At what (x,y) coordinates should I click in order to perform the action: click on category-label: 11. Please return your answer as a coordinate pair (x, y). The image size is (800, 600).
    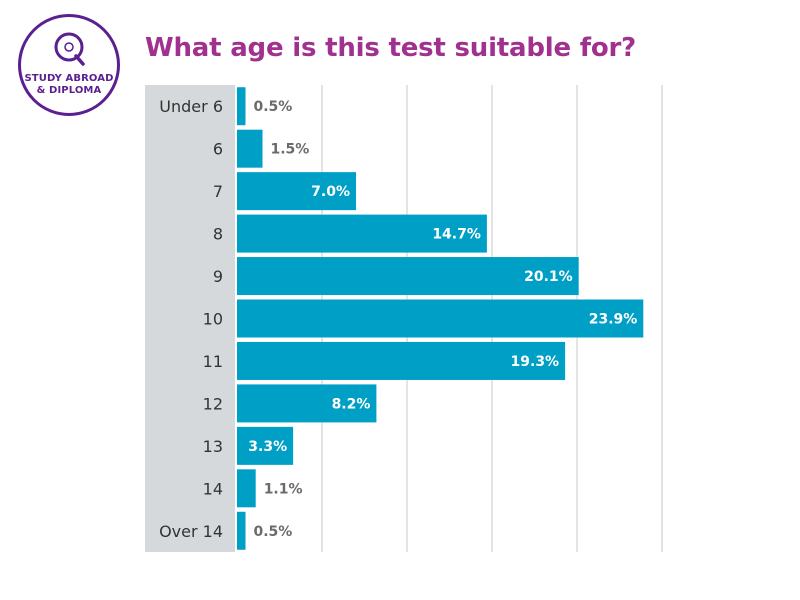
    Looking at the image, I should click on (213, 361).